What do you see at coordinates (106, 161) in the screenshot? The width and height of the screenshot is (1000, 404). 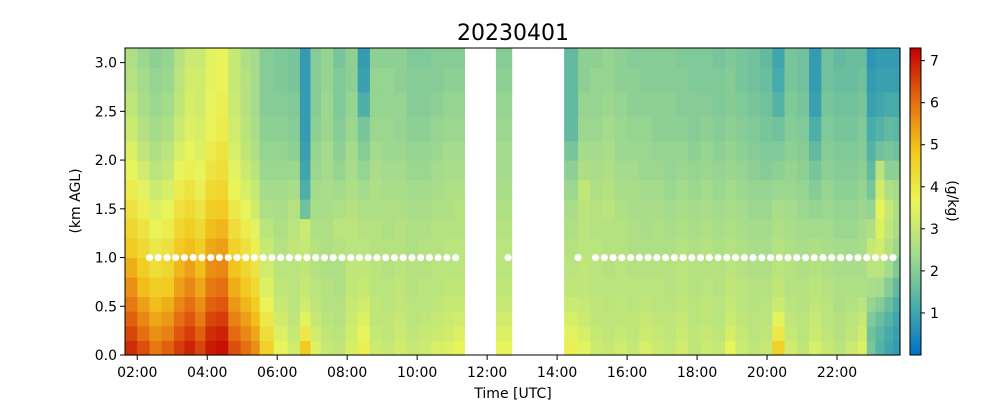 I see `y-tick-label: 2.0` at bounding box center [106, 161].